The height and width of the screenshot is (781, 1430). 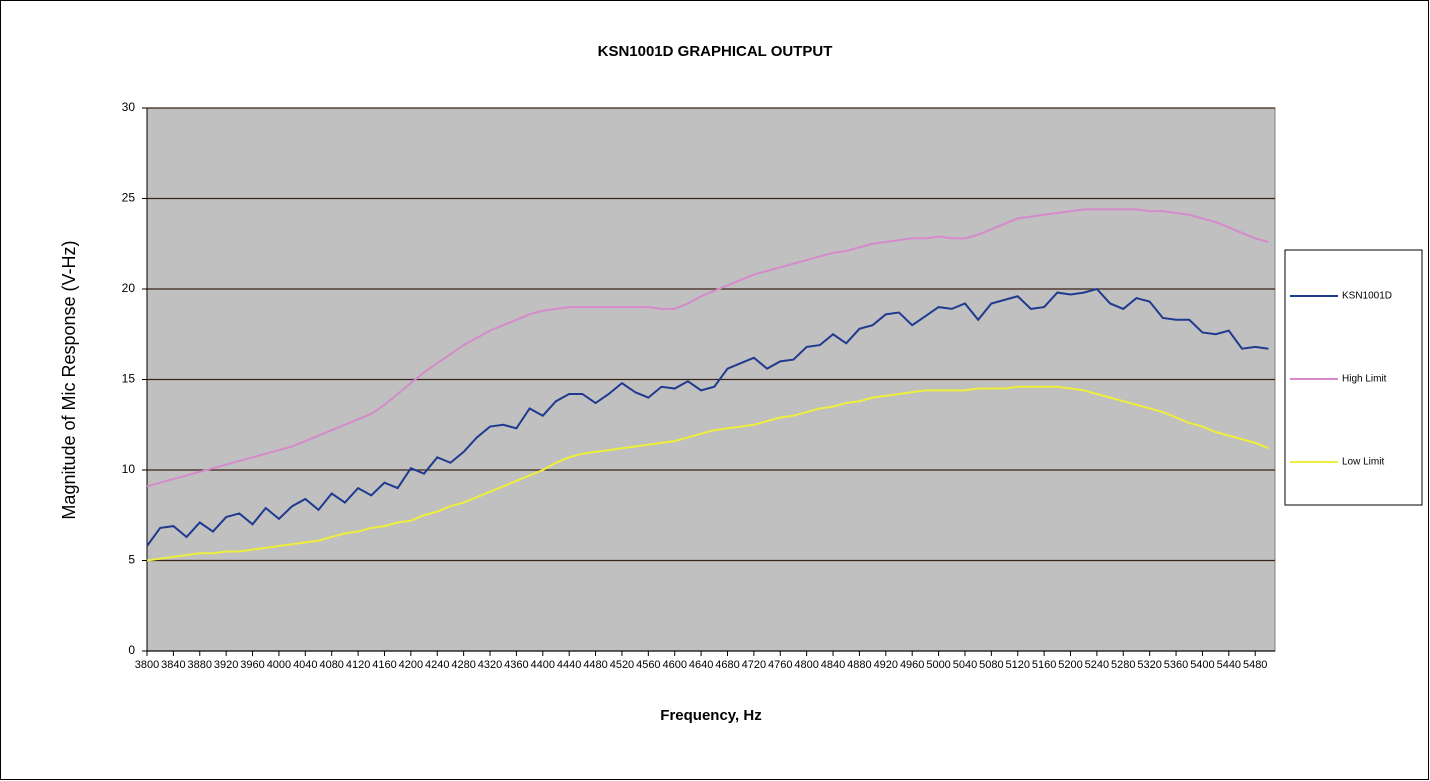 What do you see at coordinates (437, 665) in the screenshot?
I see `x-tick-label: 4240` at bounding box center [437, 665].